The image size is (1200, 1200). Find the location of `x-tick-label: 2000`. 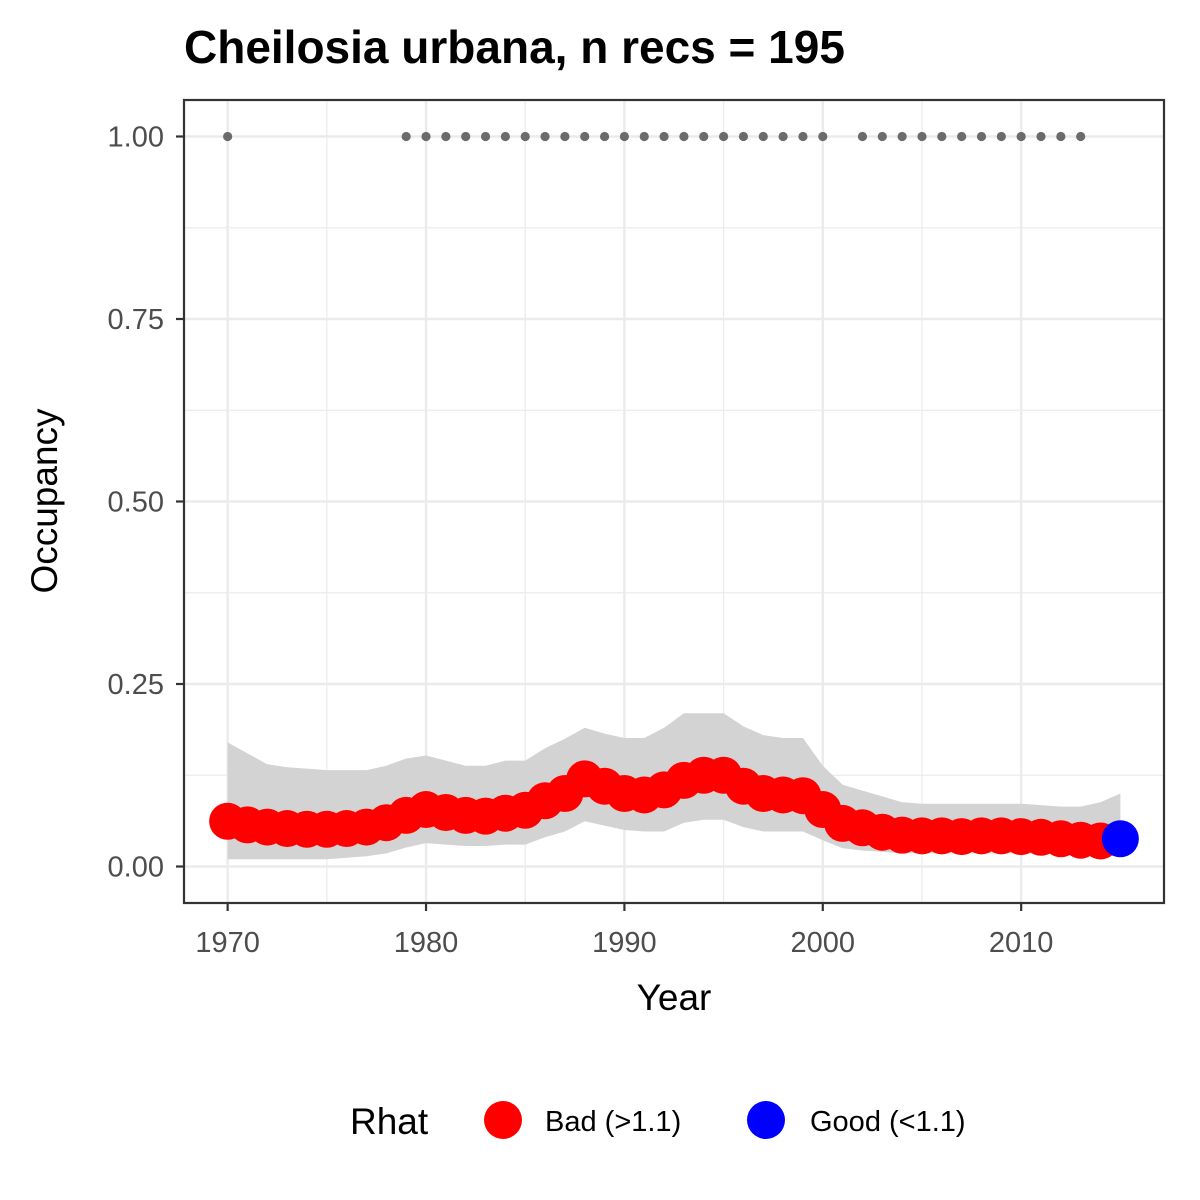

x-tick-label: 2000 is located at coordinates (823, 943).